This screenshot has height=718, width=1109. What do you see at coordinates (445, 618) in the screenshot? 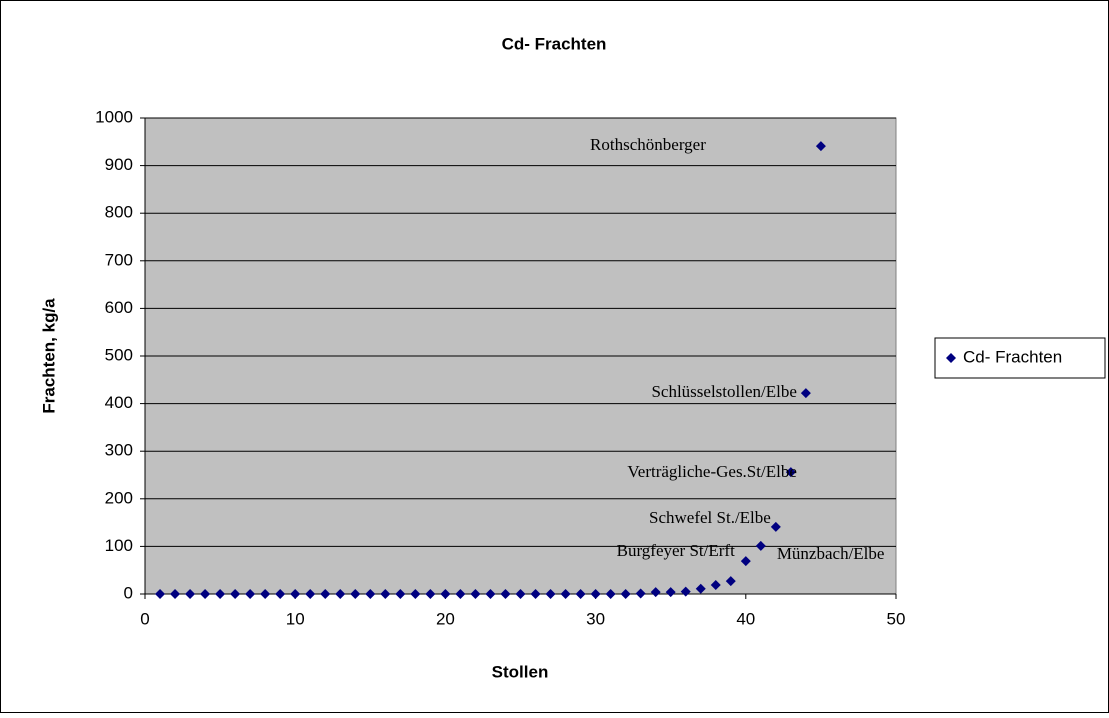
I see `x-tick-label: 20` at bounding box center [445, 618].